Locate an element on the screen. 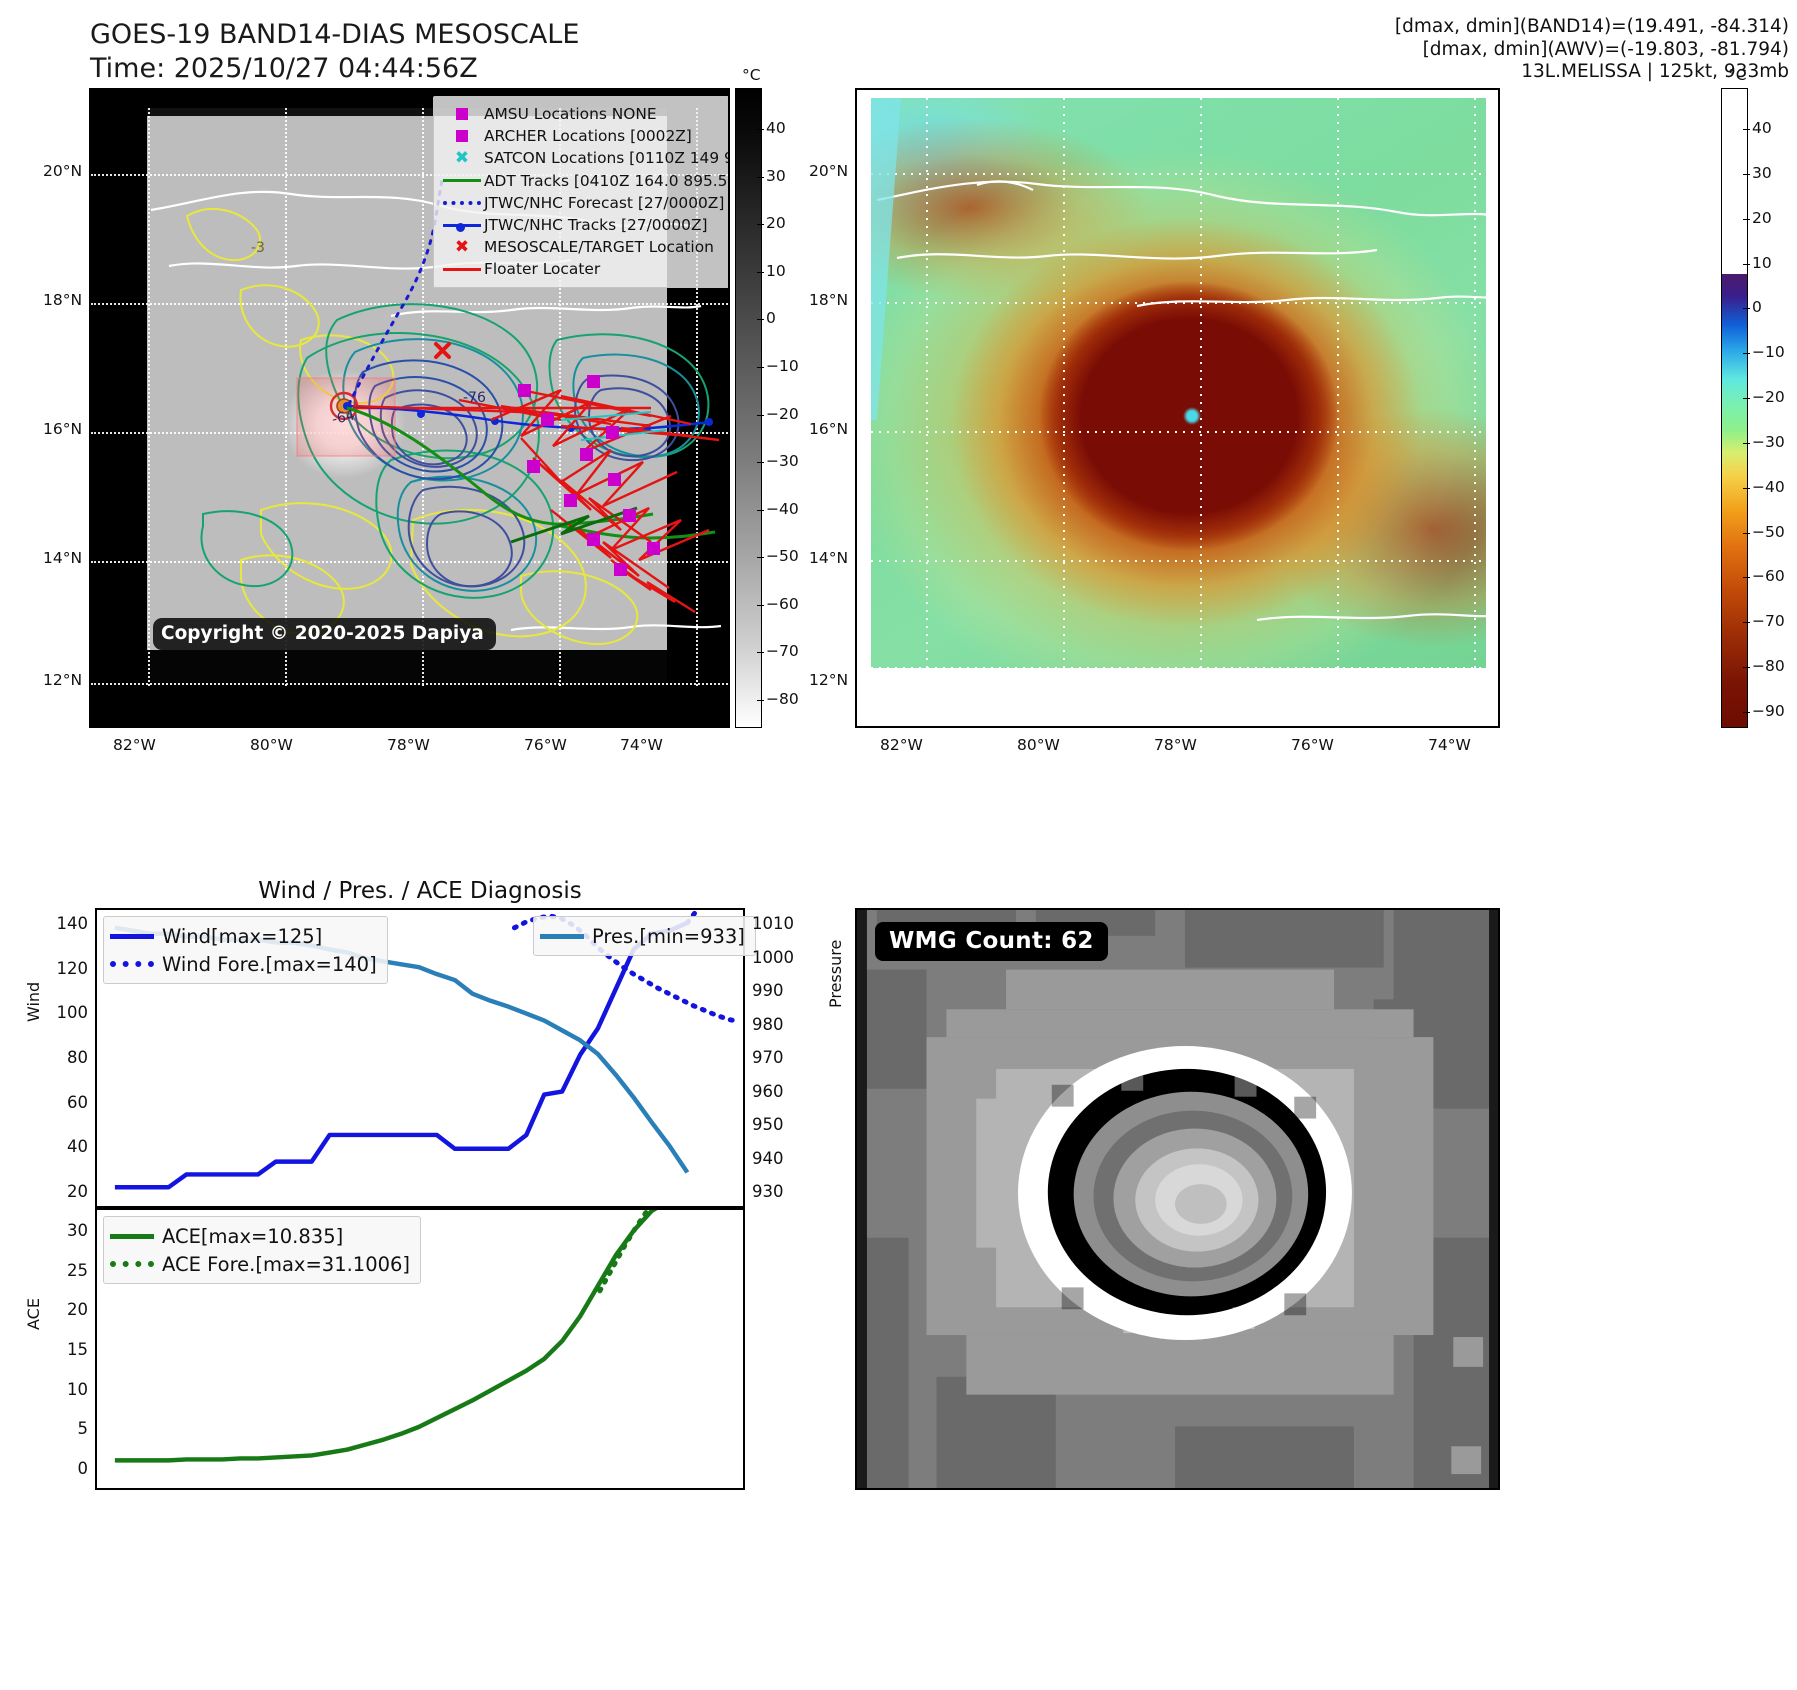 This screenshot has width=1797, height=1690. colorbar-tick-label: 40 is located at coordinates (776, 128).